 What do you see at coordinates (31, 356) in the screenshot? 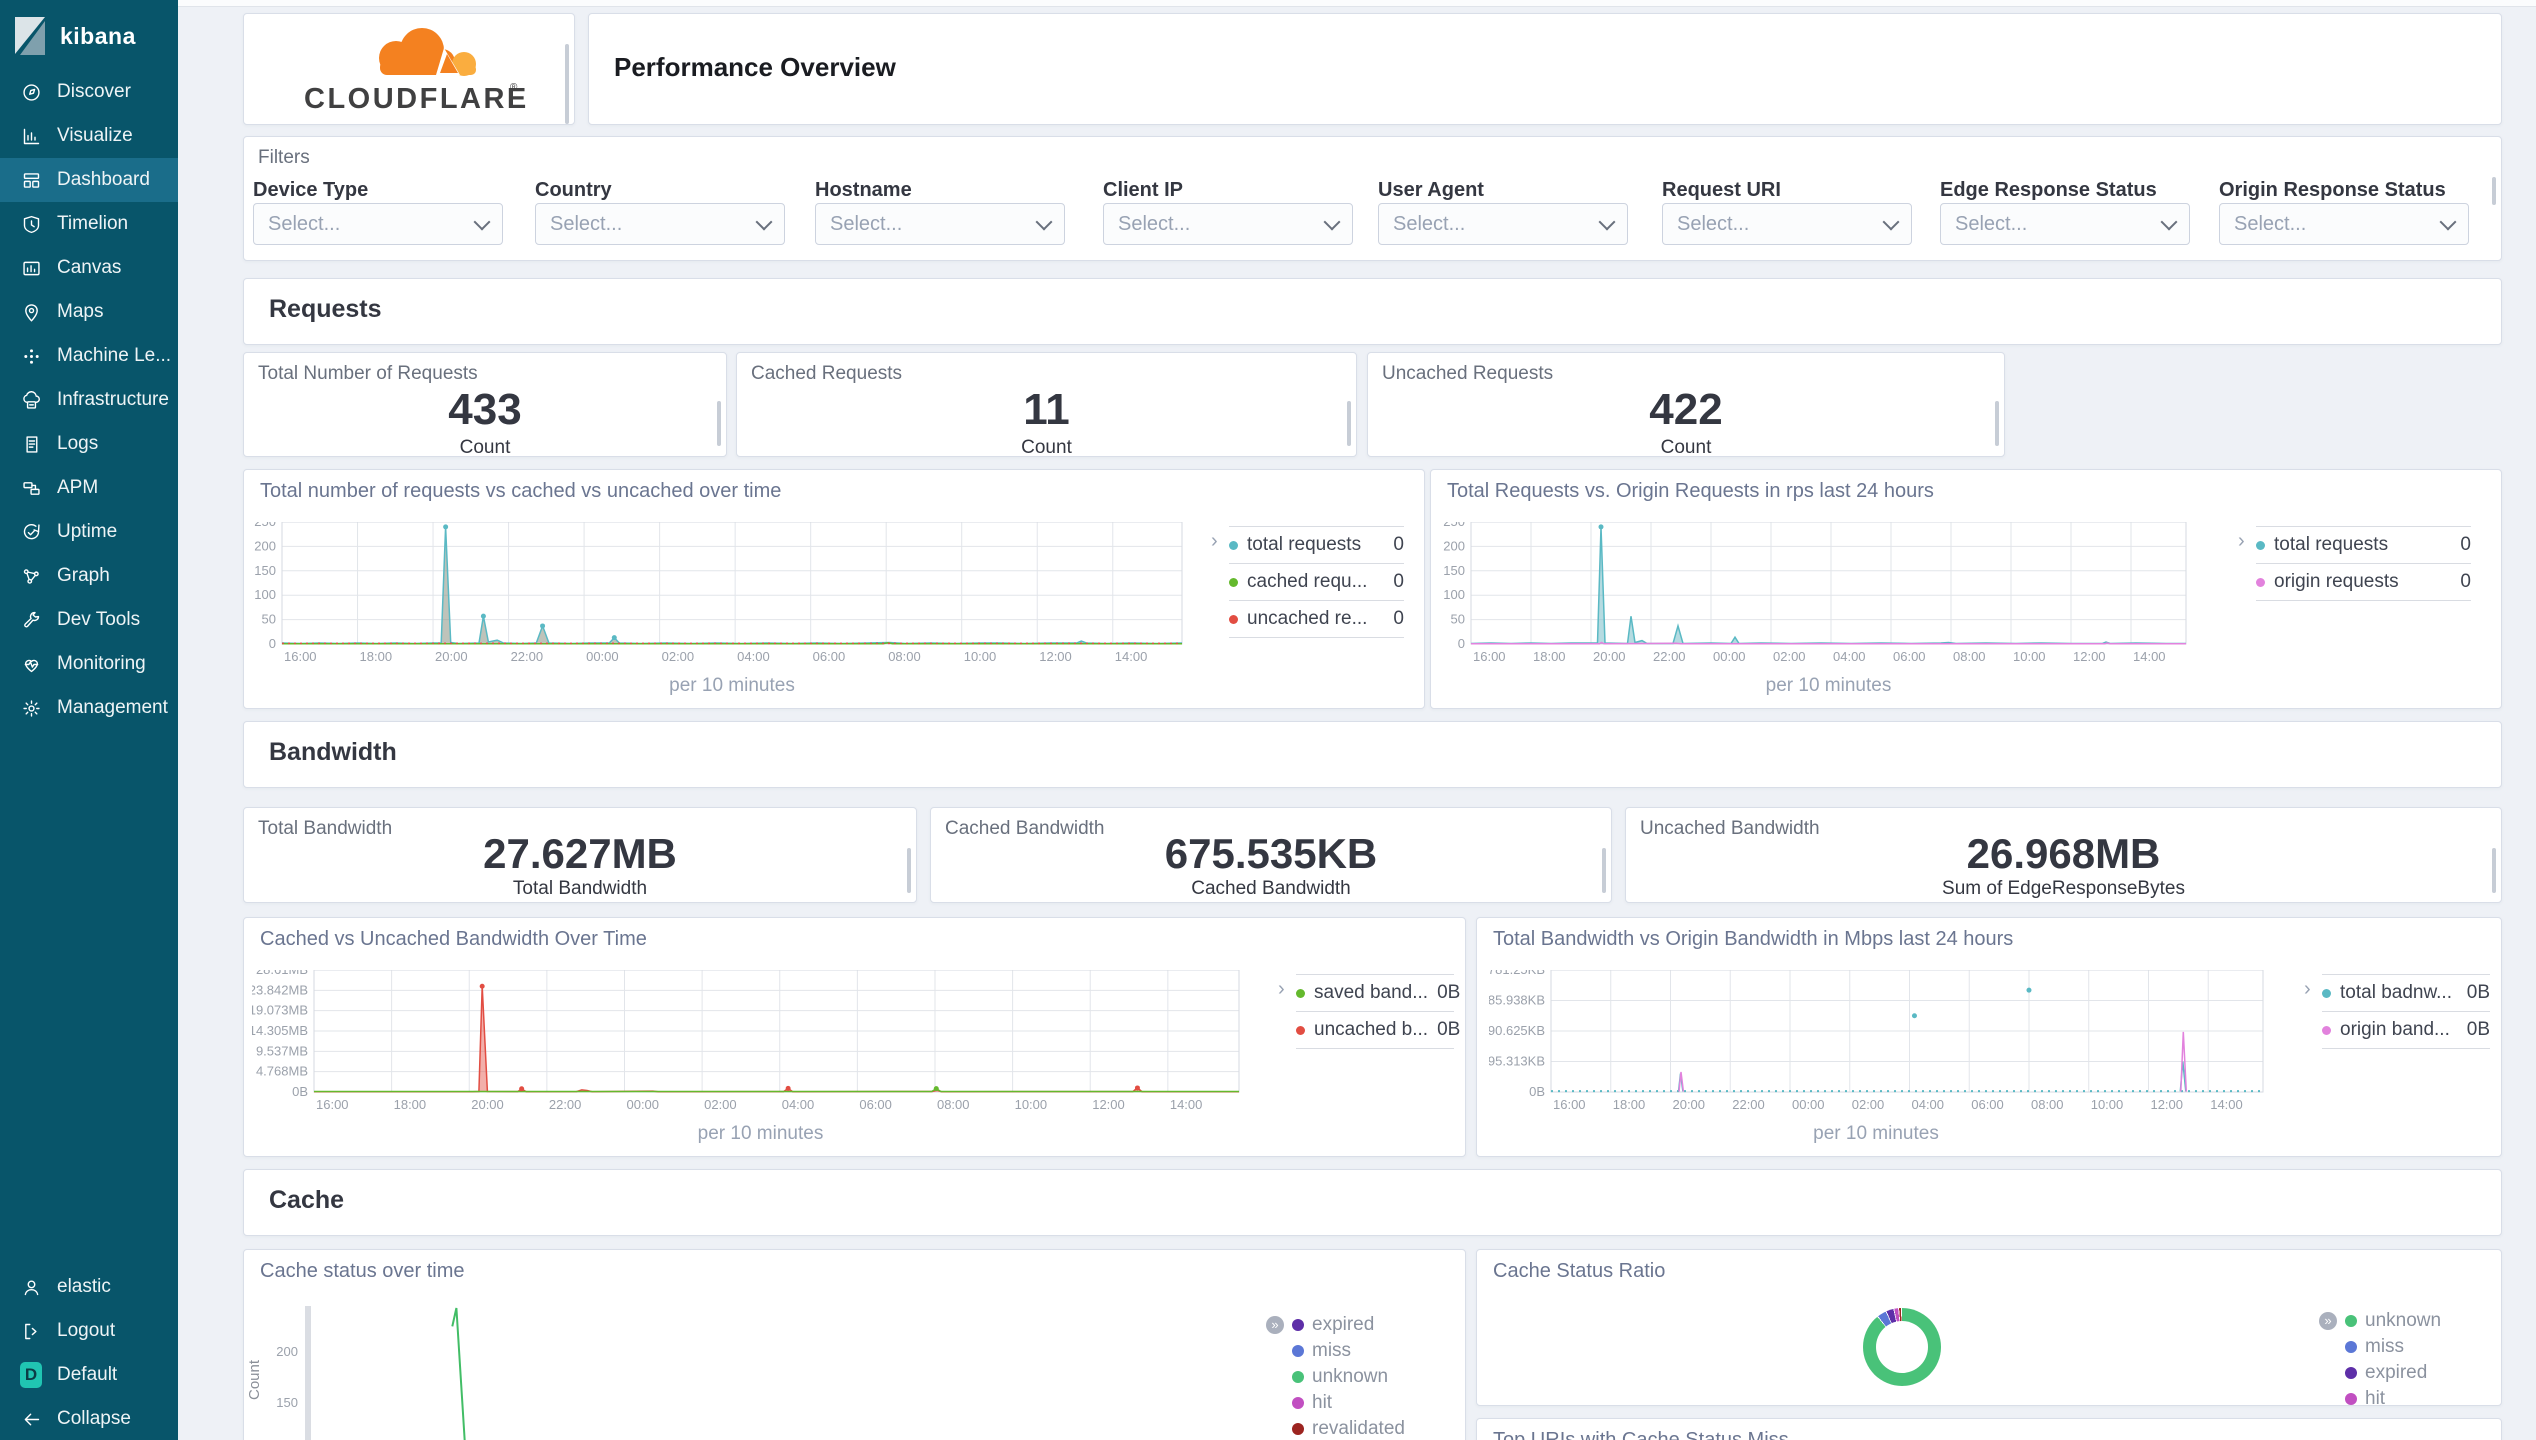
I see `machine-learning-icon` at bounding box center [31, 356].